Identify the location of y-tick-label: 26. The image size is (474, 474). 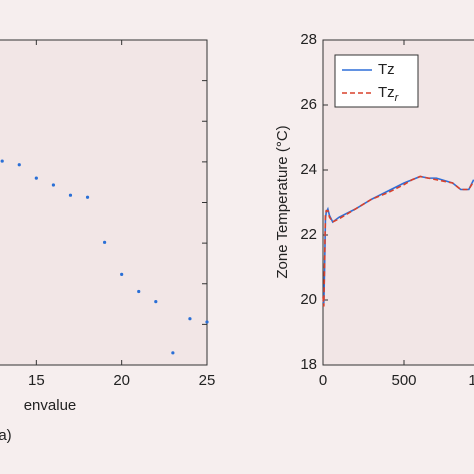
(308, 104).